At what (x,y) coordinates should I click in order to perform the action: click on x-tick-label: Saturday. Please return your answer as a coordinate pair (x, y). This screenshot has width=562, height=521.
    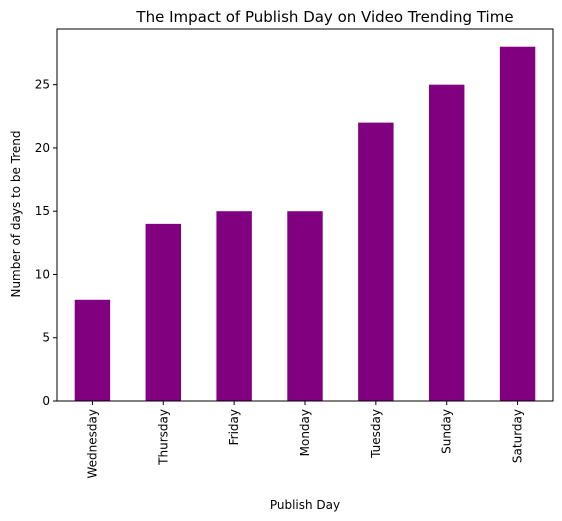
    Looking at the image, I should click on (518, 436).